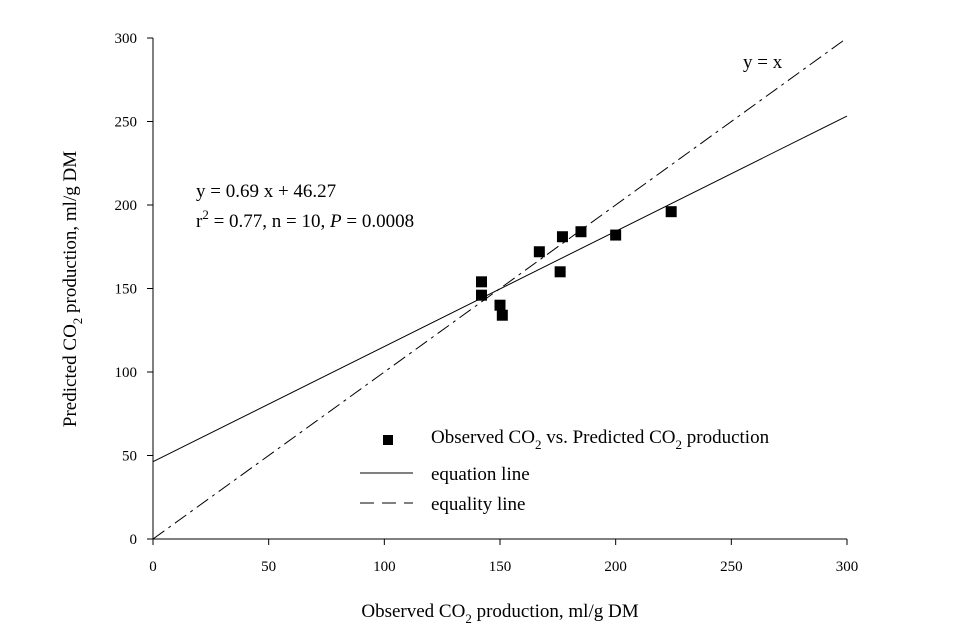 Image resolution: width=954 pixels, height=639 pixels. I want to click on data-points, so click(576, 263).